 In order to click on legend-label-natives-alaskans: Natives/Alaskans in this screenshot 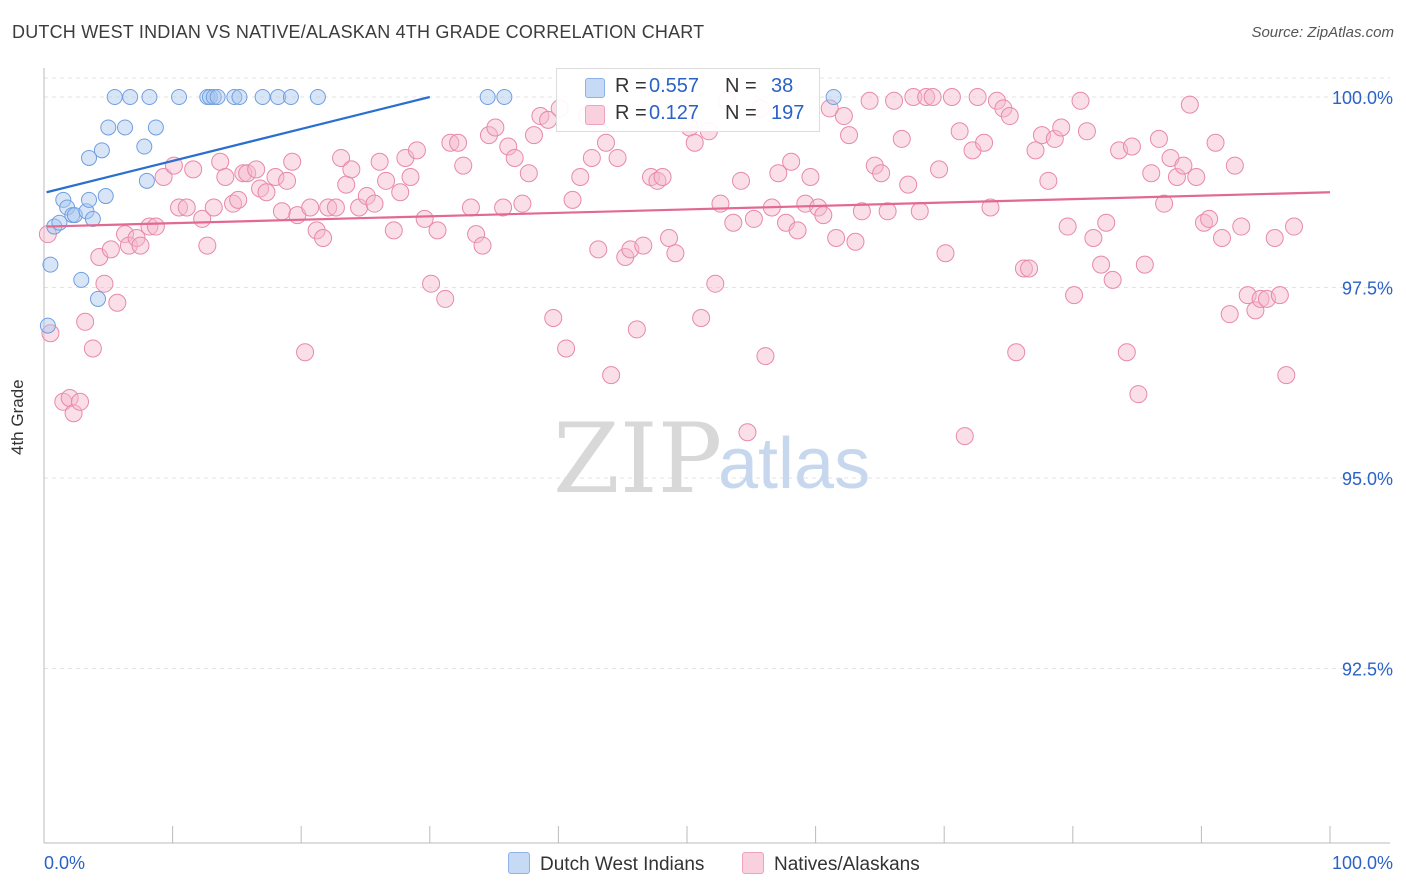, I will do `click(847, 864)`.